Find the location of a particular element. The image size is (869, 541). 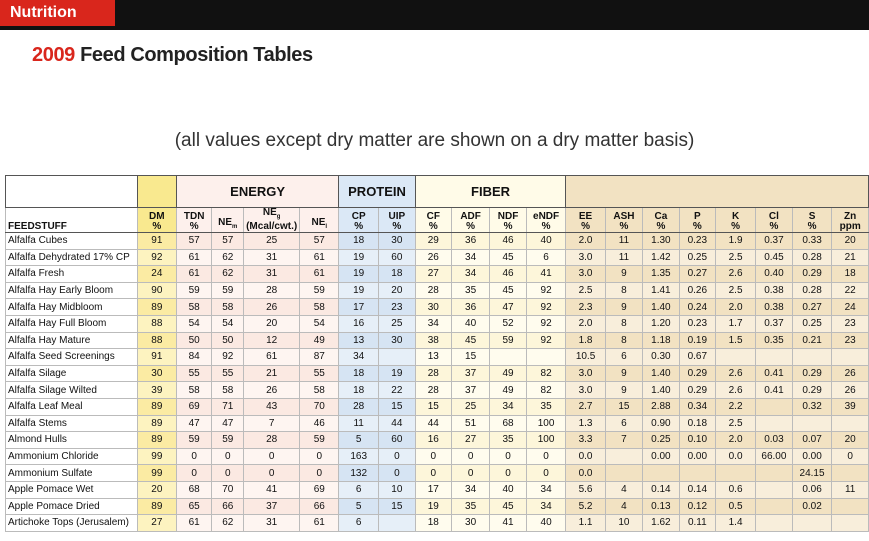

column-header: NDF% is located at coordinates (508, 220).